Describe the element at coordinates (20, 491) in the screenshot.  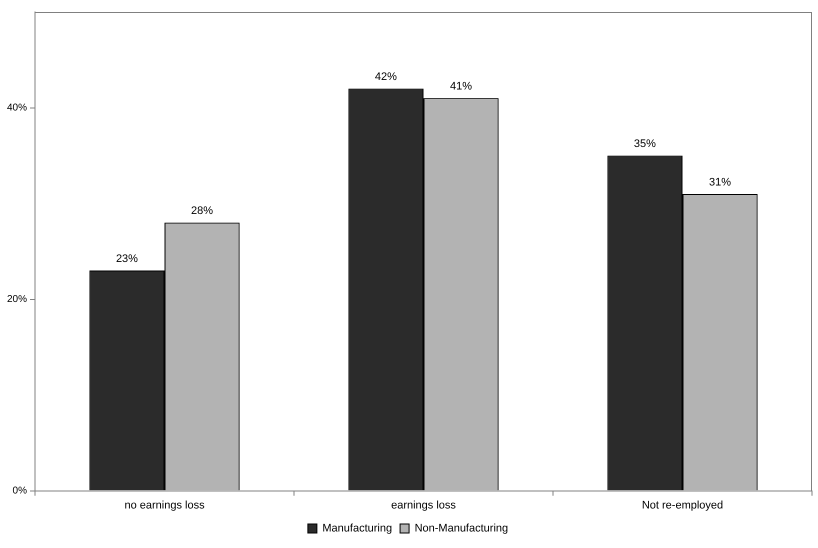
I see `y-tick-label: 0%` at that location.